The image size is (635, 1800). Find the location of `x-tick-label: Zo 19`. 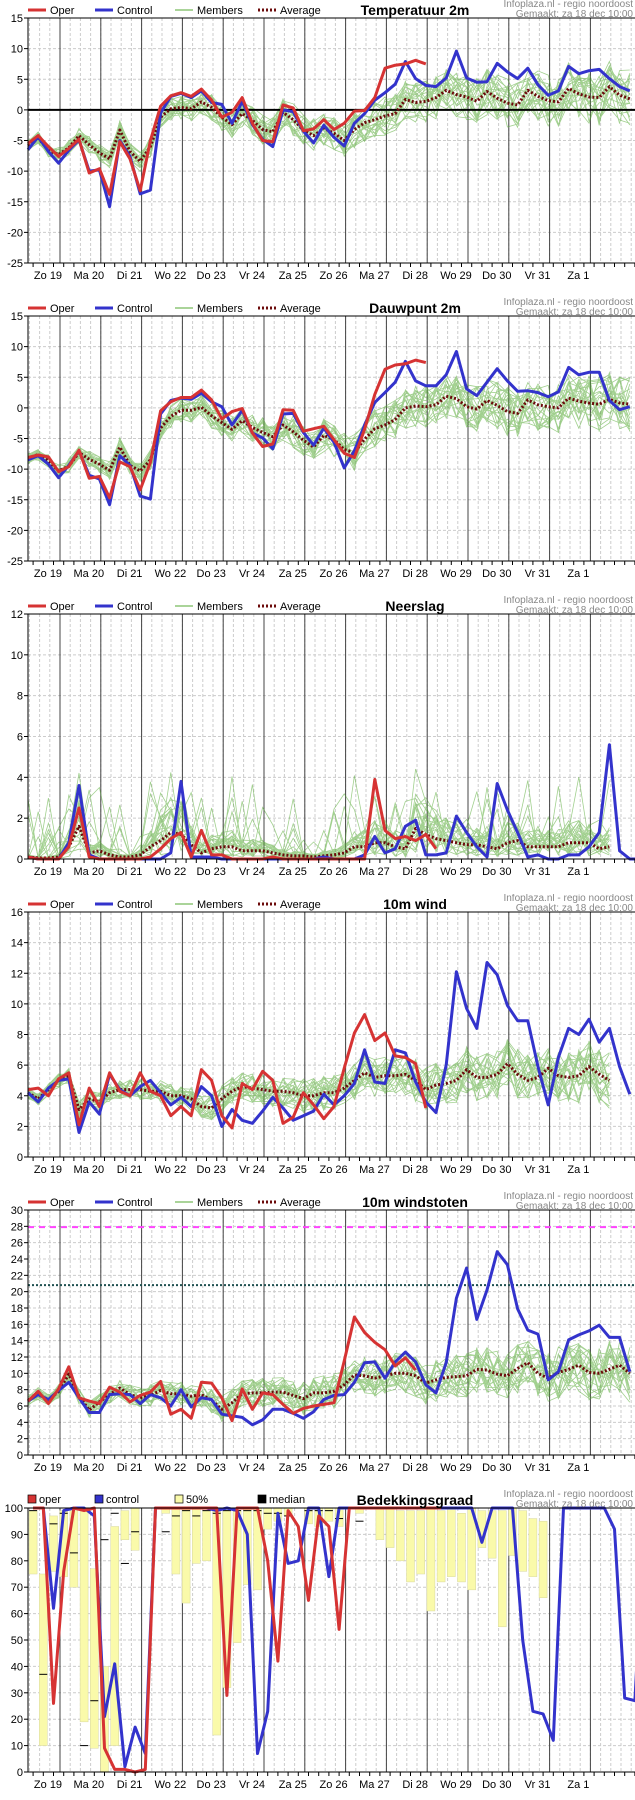

x-tick-label: Zo 19 is located at coordinates (48, 276).